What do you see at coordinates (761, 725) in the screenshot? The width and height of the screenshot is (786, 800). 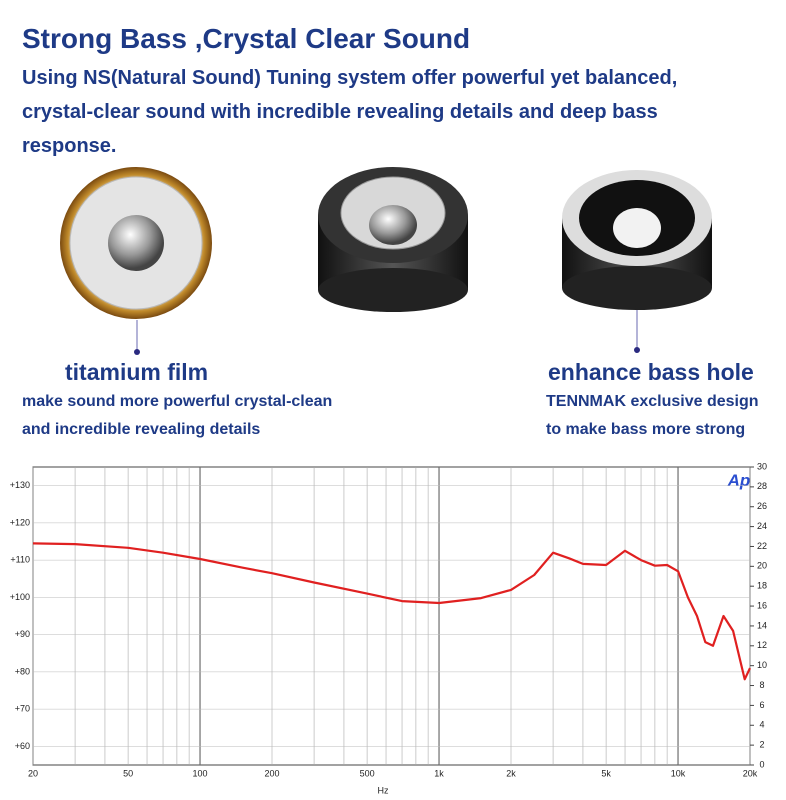 I see `y2-tick-label: 4` at bounding box center [761, 725].